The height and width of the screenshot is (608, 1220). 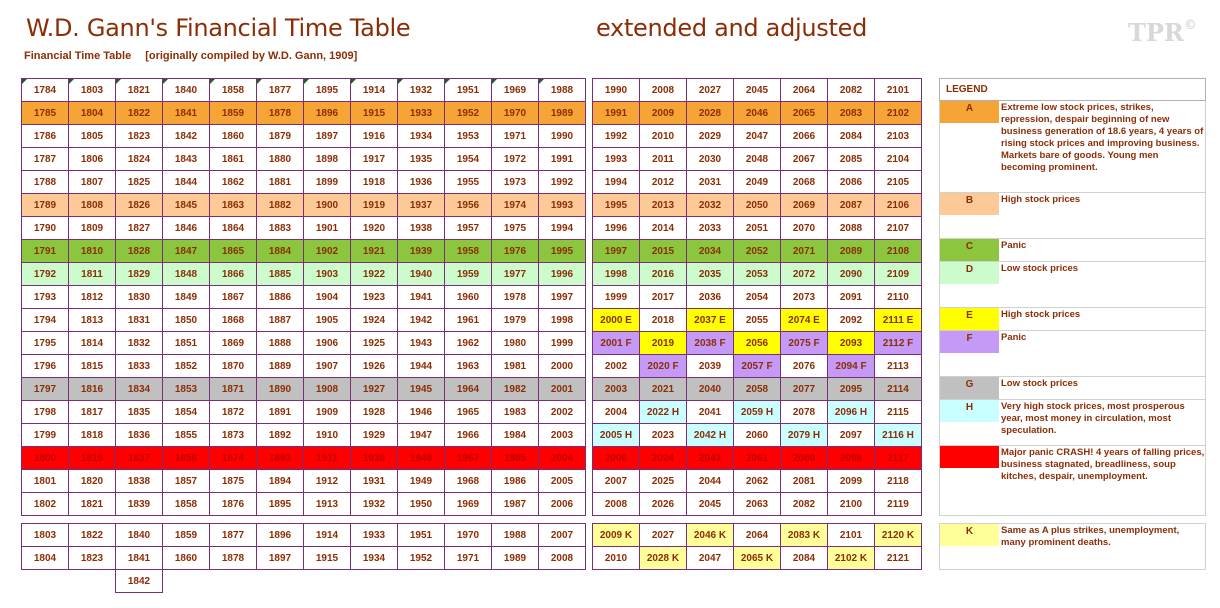 What do you see at coordinates (562, 535) in the screenshot?
I see `year-cell: 2007` at bounding box center [562, 535].